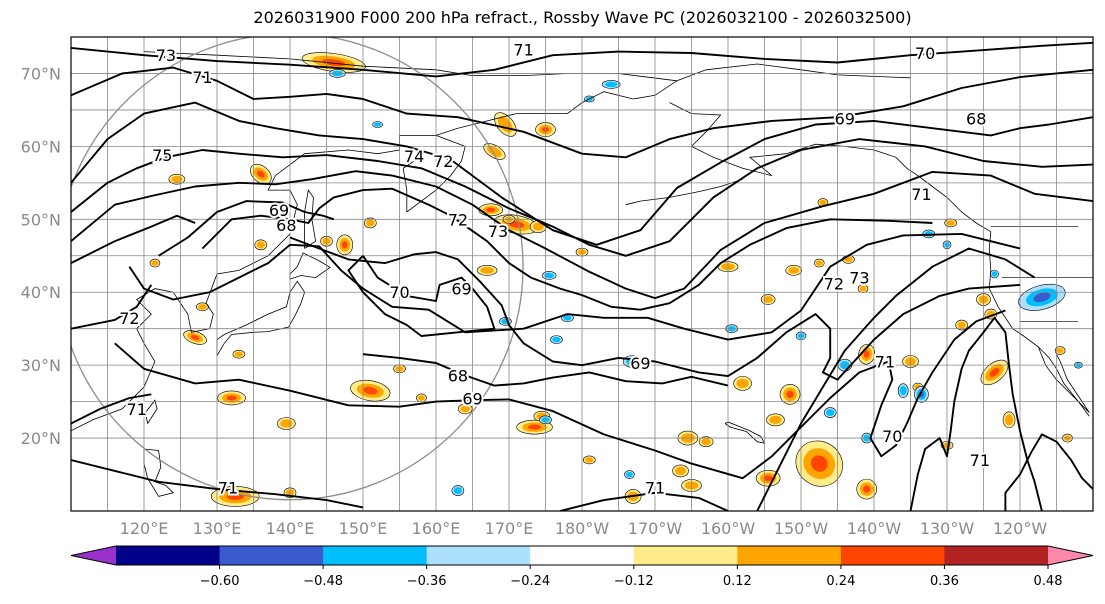 Image resolution: width=1105 pixels, height=604 pixels. What do you see at coordinates (801, 528) in the screenshot?
I see `lon-label: 150°W` at bounding box center [801, 528].